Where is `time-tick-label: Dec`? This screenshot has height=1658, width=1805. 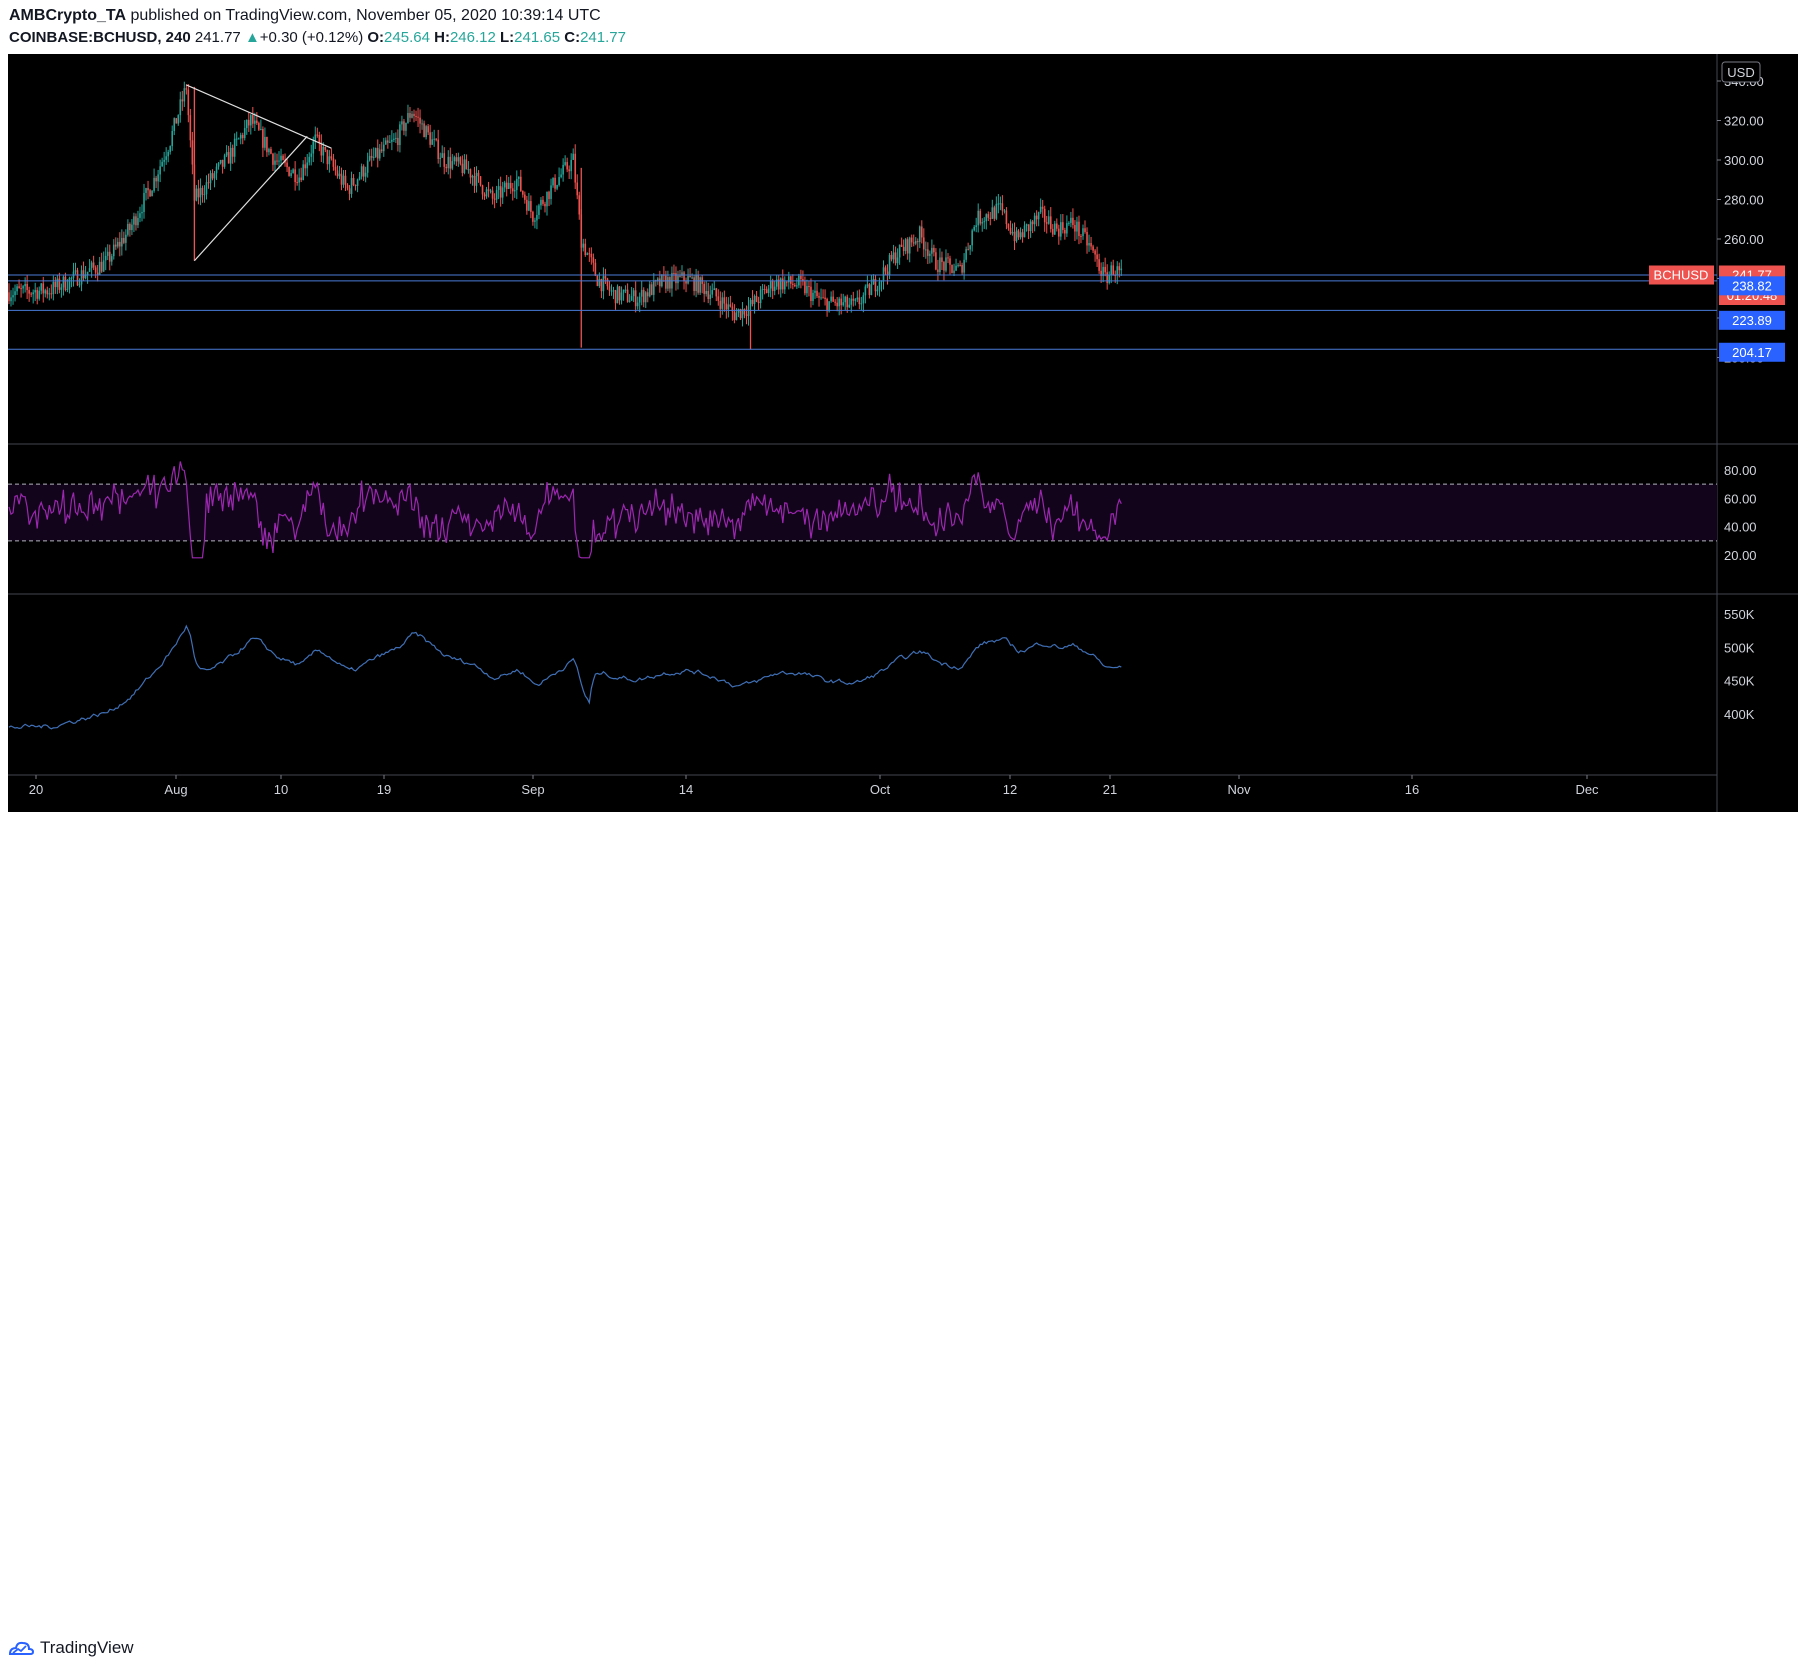 time-tick-label: Dec is located at coordinates (1587, 789).